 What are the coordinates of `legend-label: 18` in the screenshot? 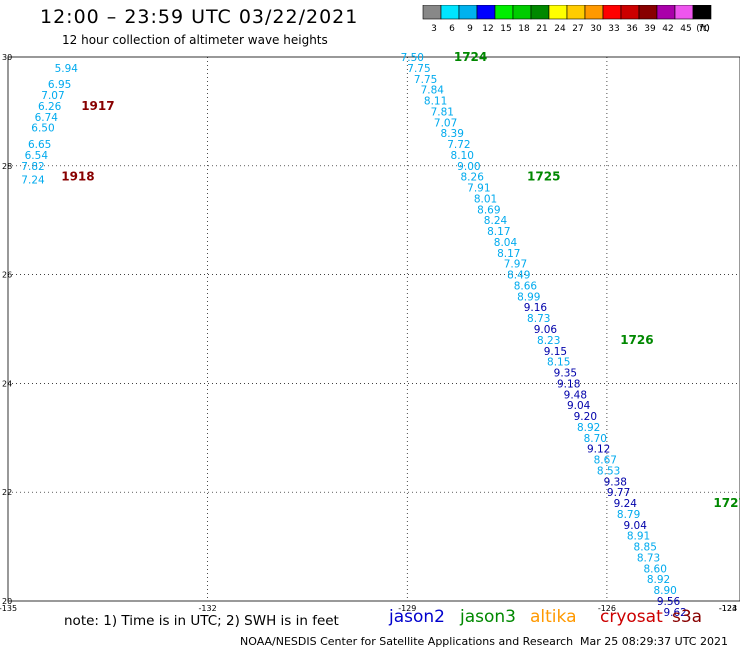 It's located at (524, 29).